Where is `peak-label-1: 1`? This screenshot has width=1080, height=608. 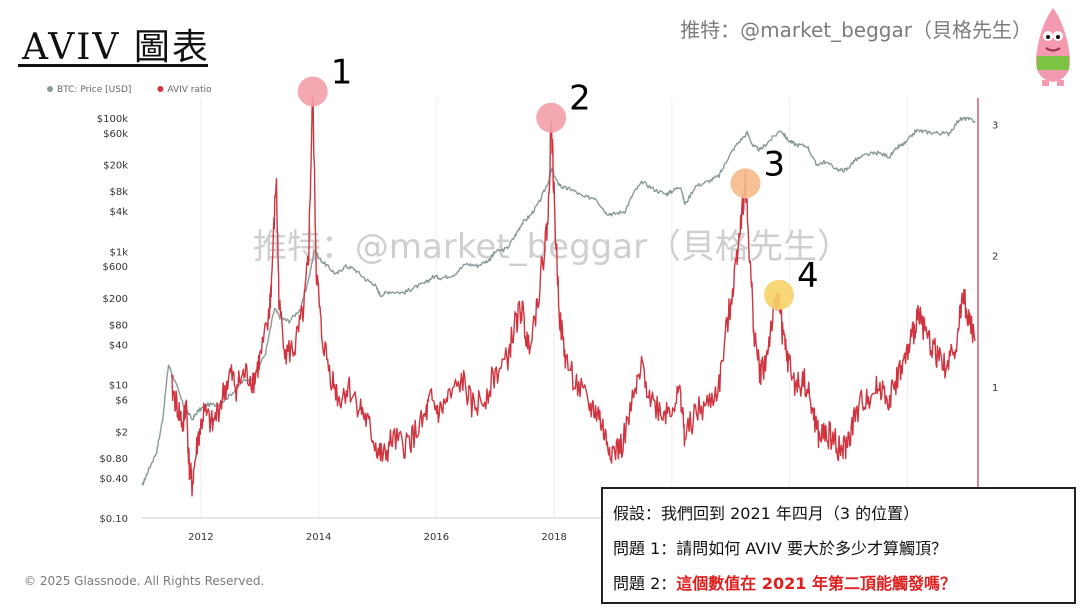 peak-label-1: 1 is located at coordinates (342, 72).